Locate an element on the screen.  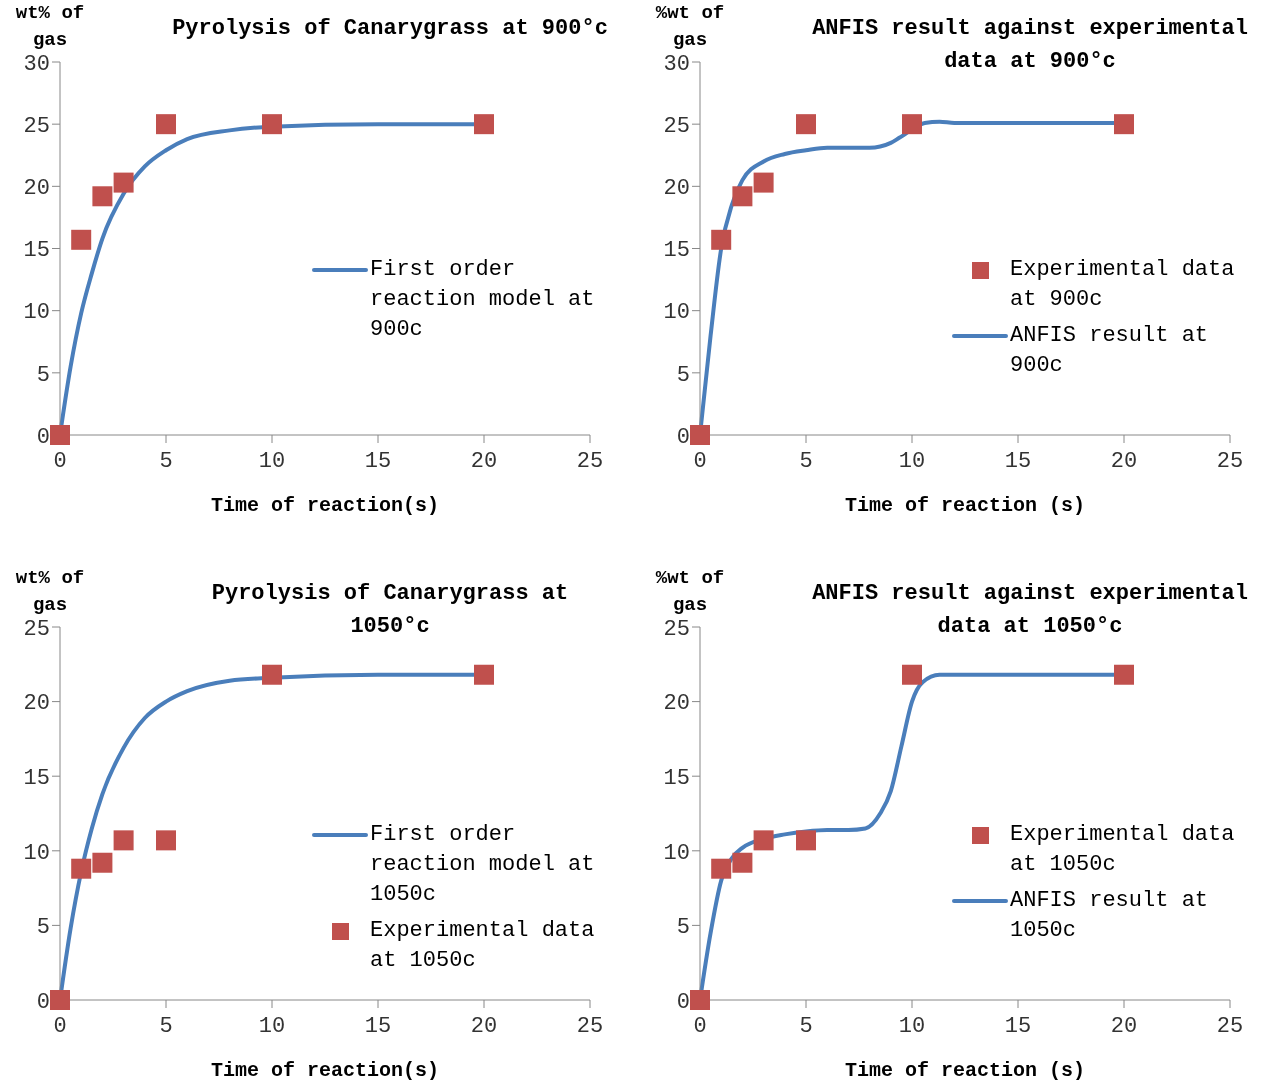
legend-label: ANFIS result at 900c is located at coordinates (1110, 351).